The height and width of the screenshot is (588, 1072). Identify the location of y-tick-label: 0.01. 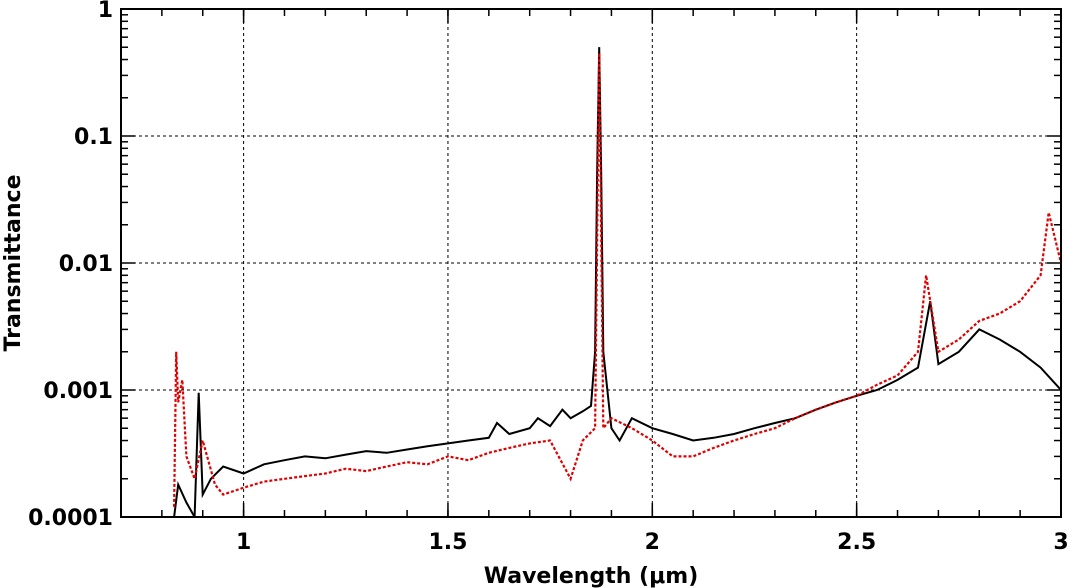
(86, 264).